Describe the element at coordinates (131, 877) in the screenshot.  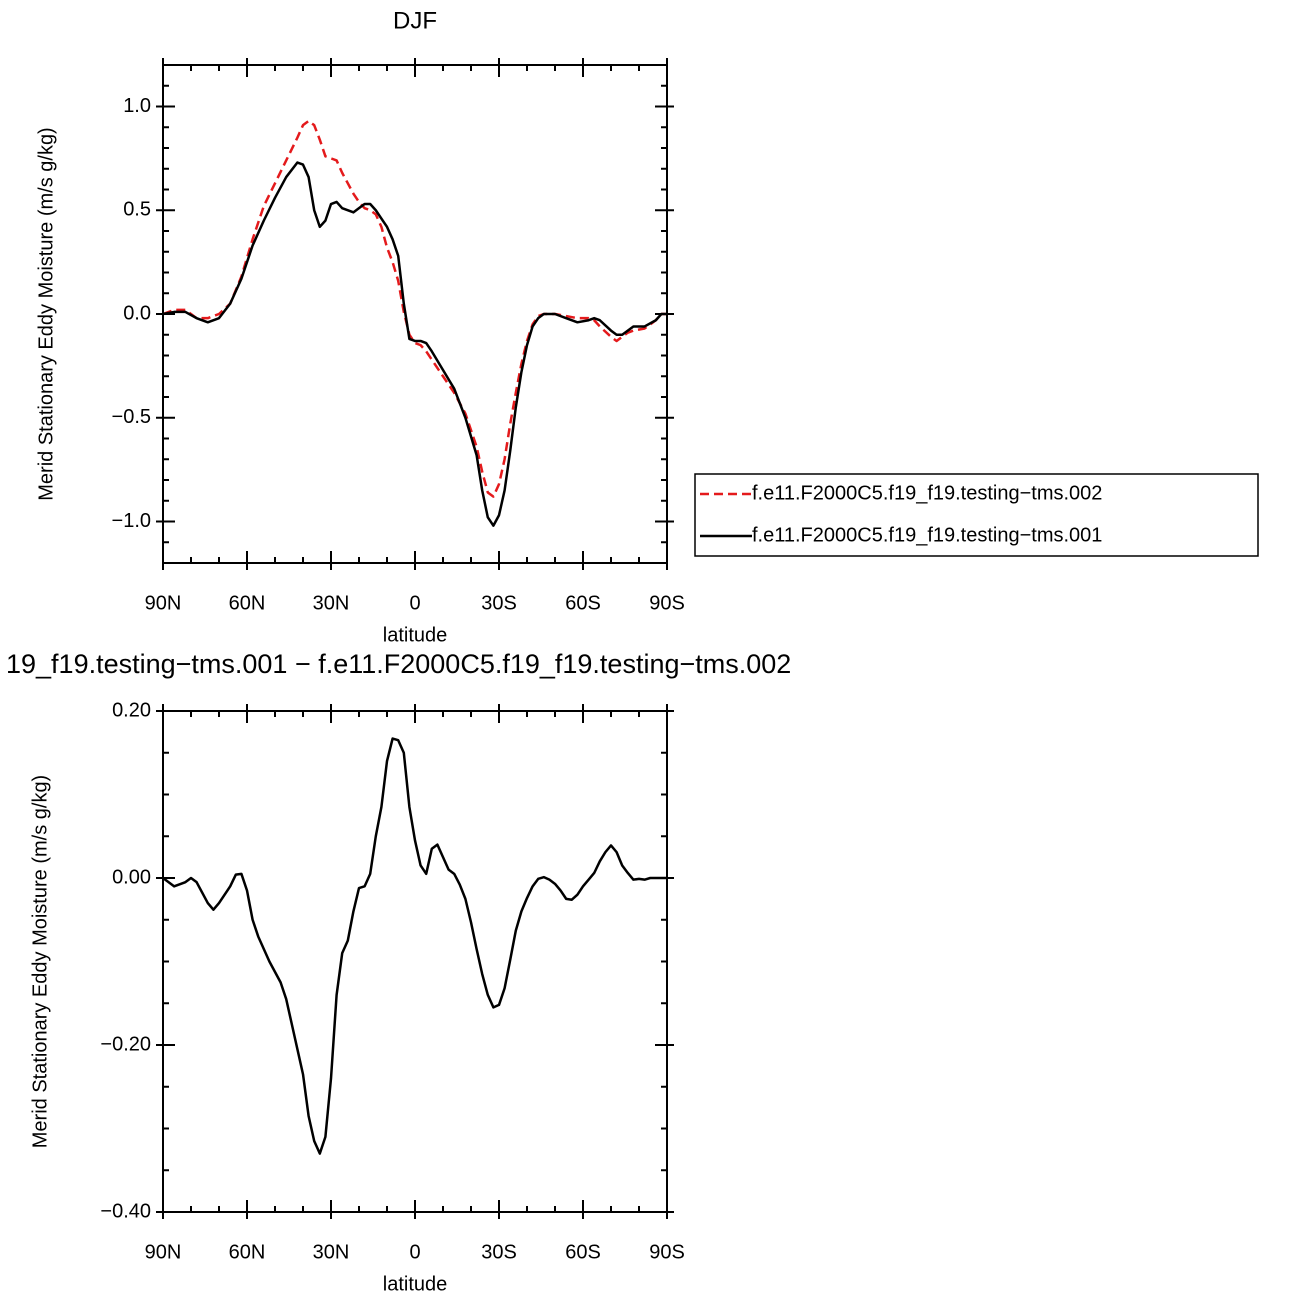
I see `y-tick-label: 0.00` at that location.